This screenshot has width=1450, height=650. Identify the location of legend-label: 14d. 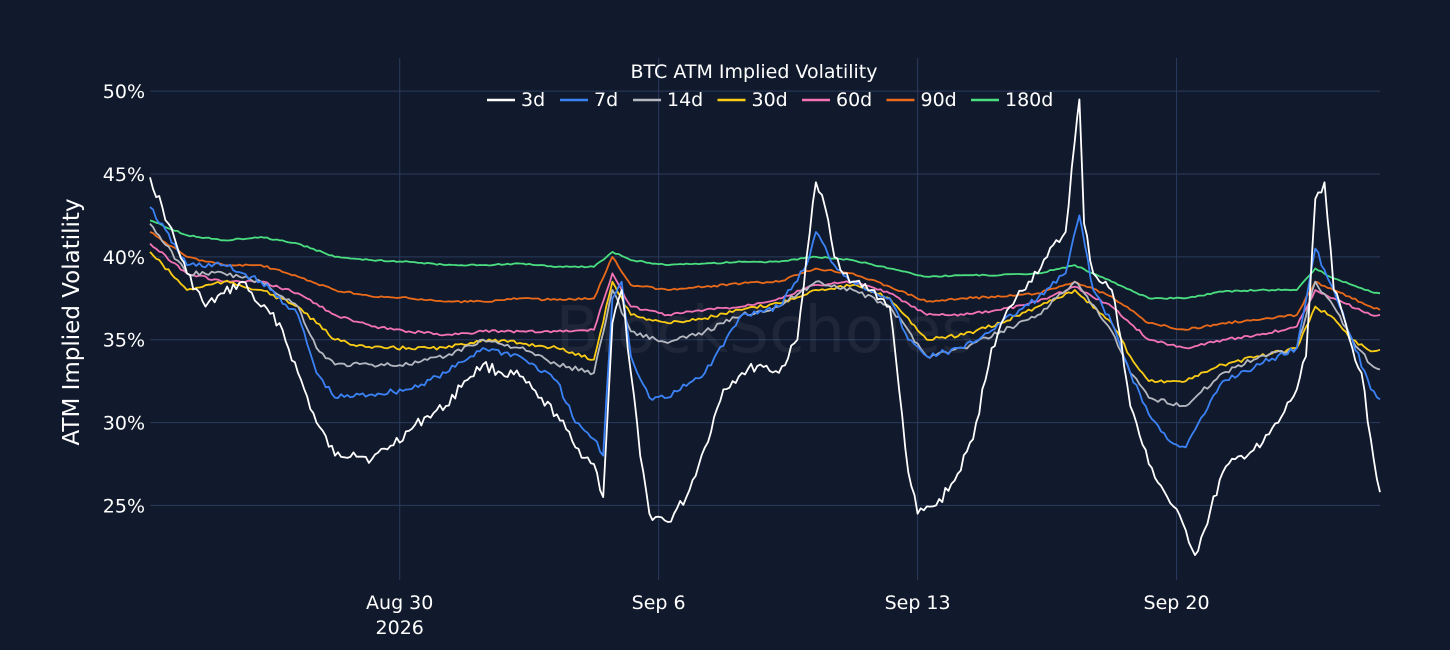
(685, 100).